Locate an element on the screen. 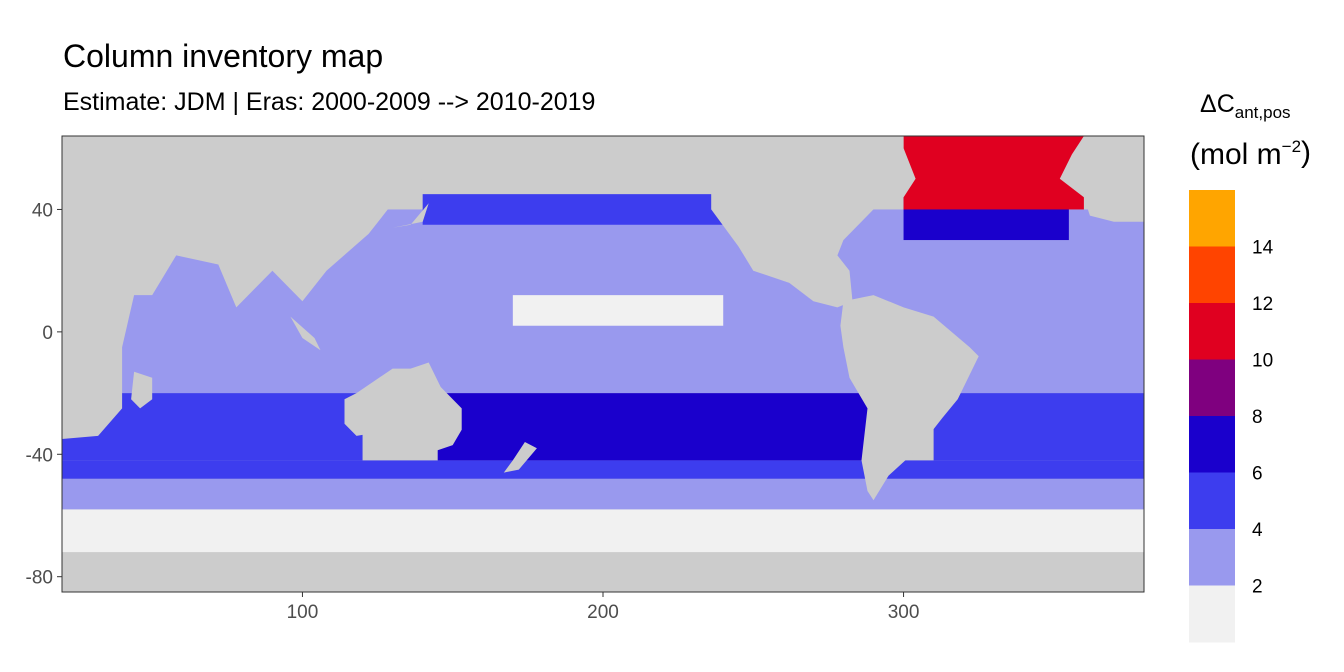 The width and height of the screenshot is (1344, 672). y-tick-label: -40 is located at coordinates (39, 455).